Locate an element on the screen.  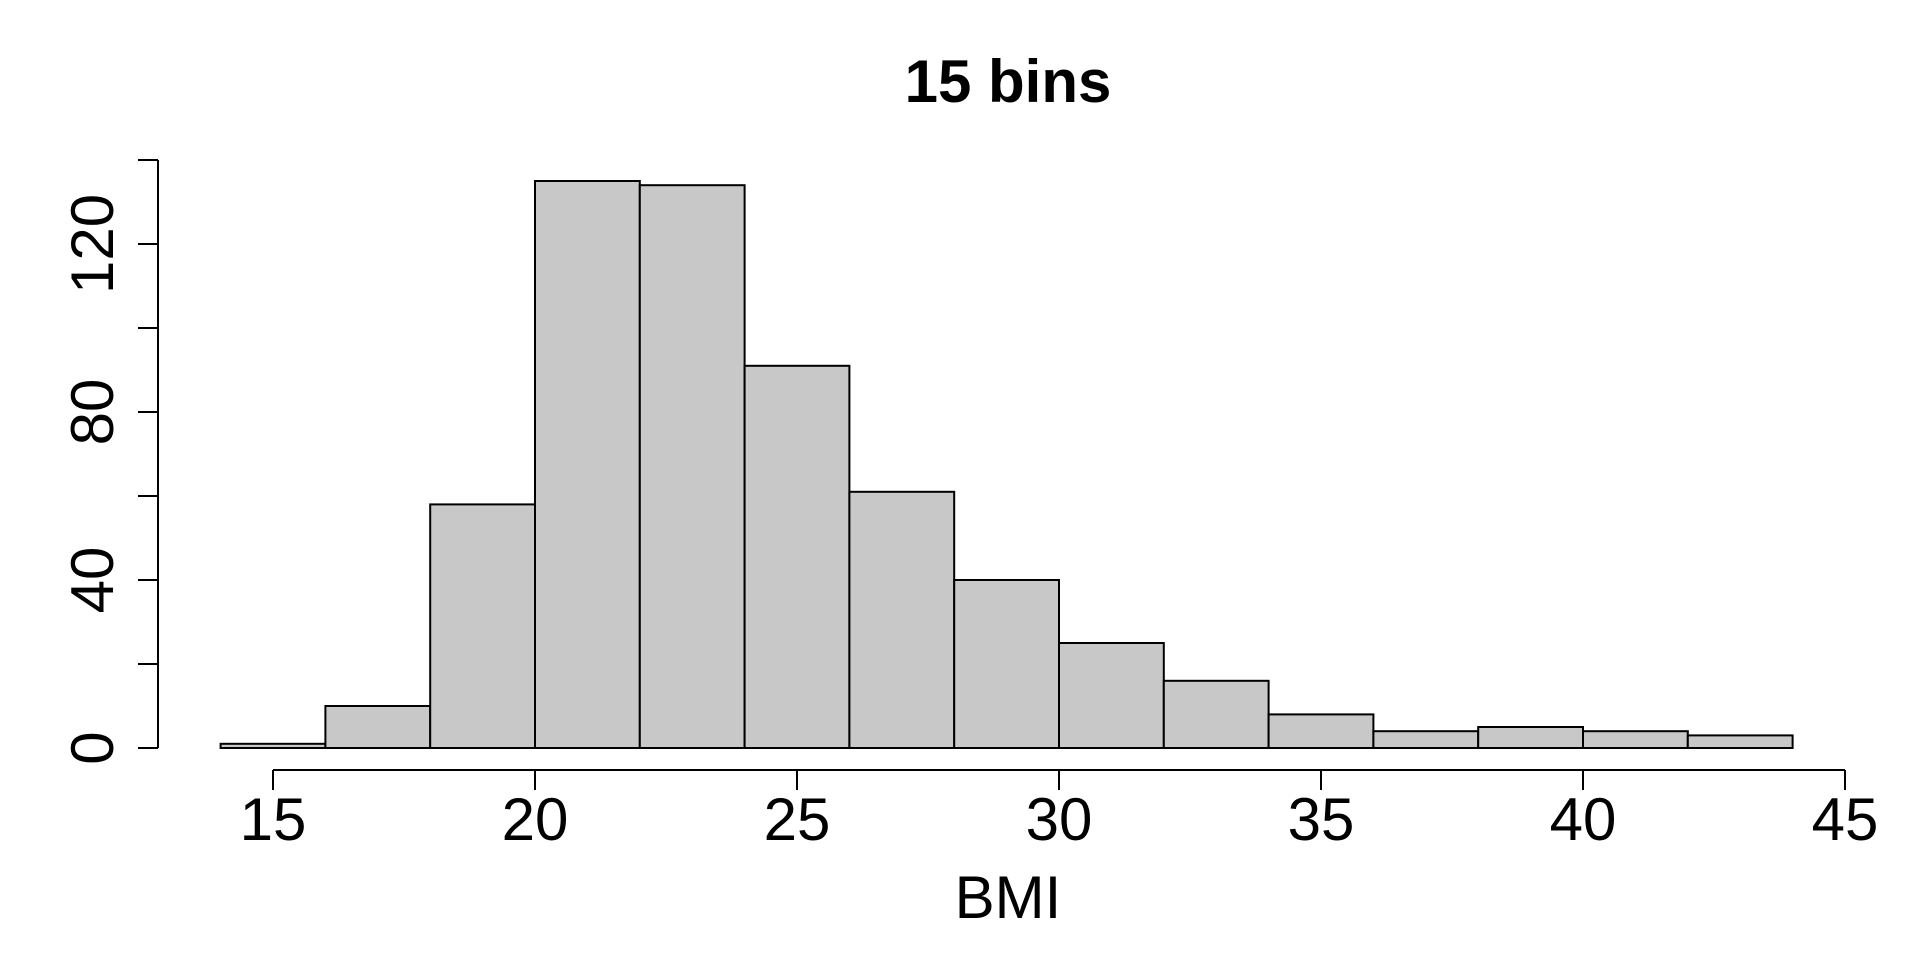
x-tick-label: 30 is located at coordinates (1059, 819).